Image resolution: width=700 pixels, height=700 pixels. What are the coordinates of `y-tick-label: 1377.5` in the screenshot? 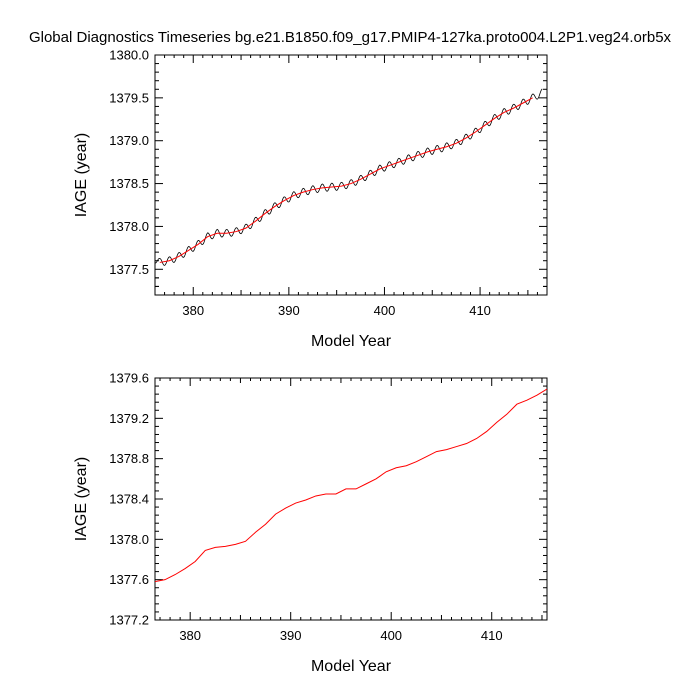 It's located at (129, 269).